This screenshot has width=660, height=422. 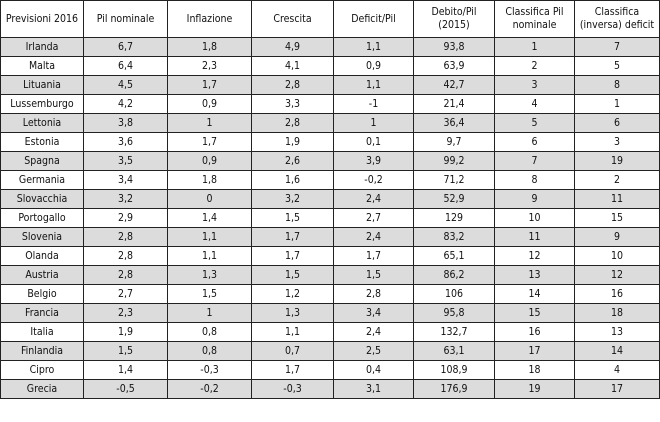 I want to click on nominal-gdp-rank-cell: 1, so click(x=534, y=47).